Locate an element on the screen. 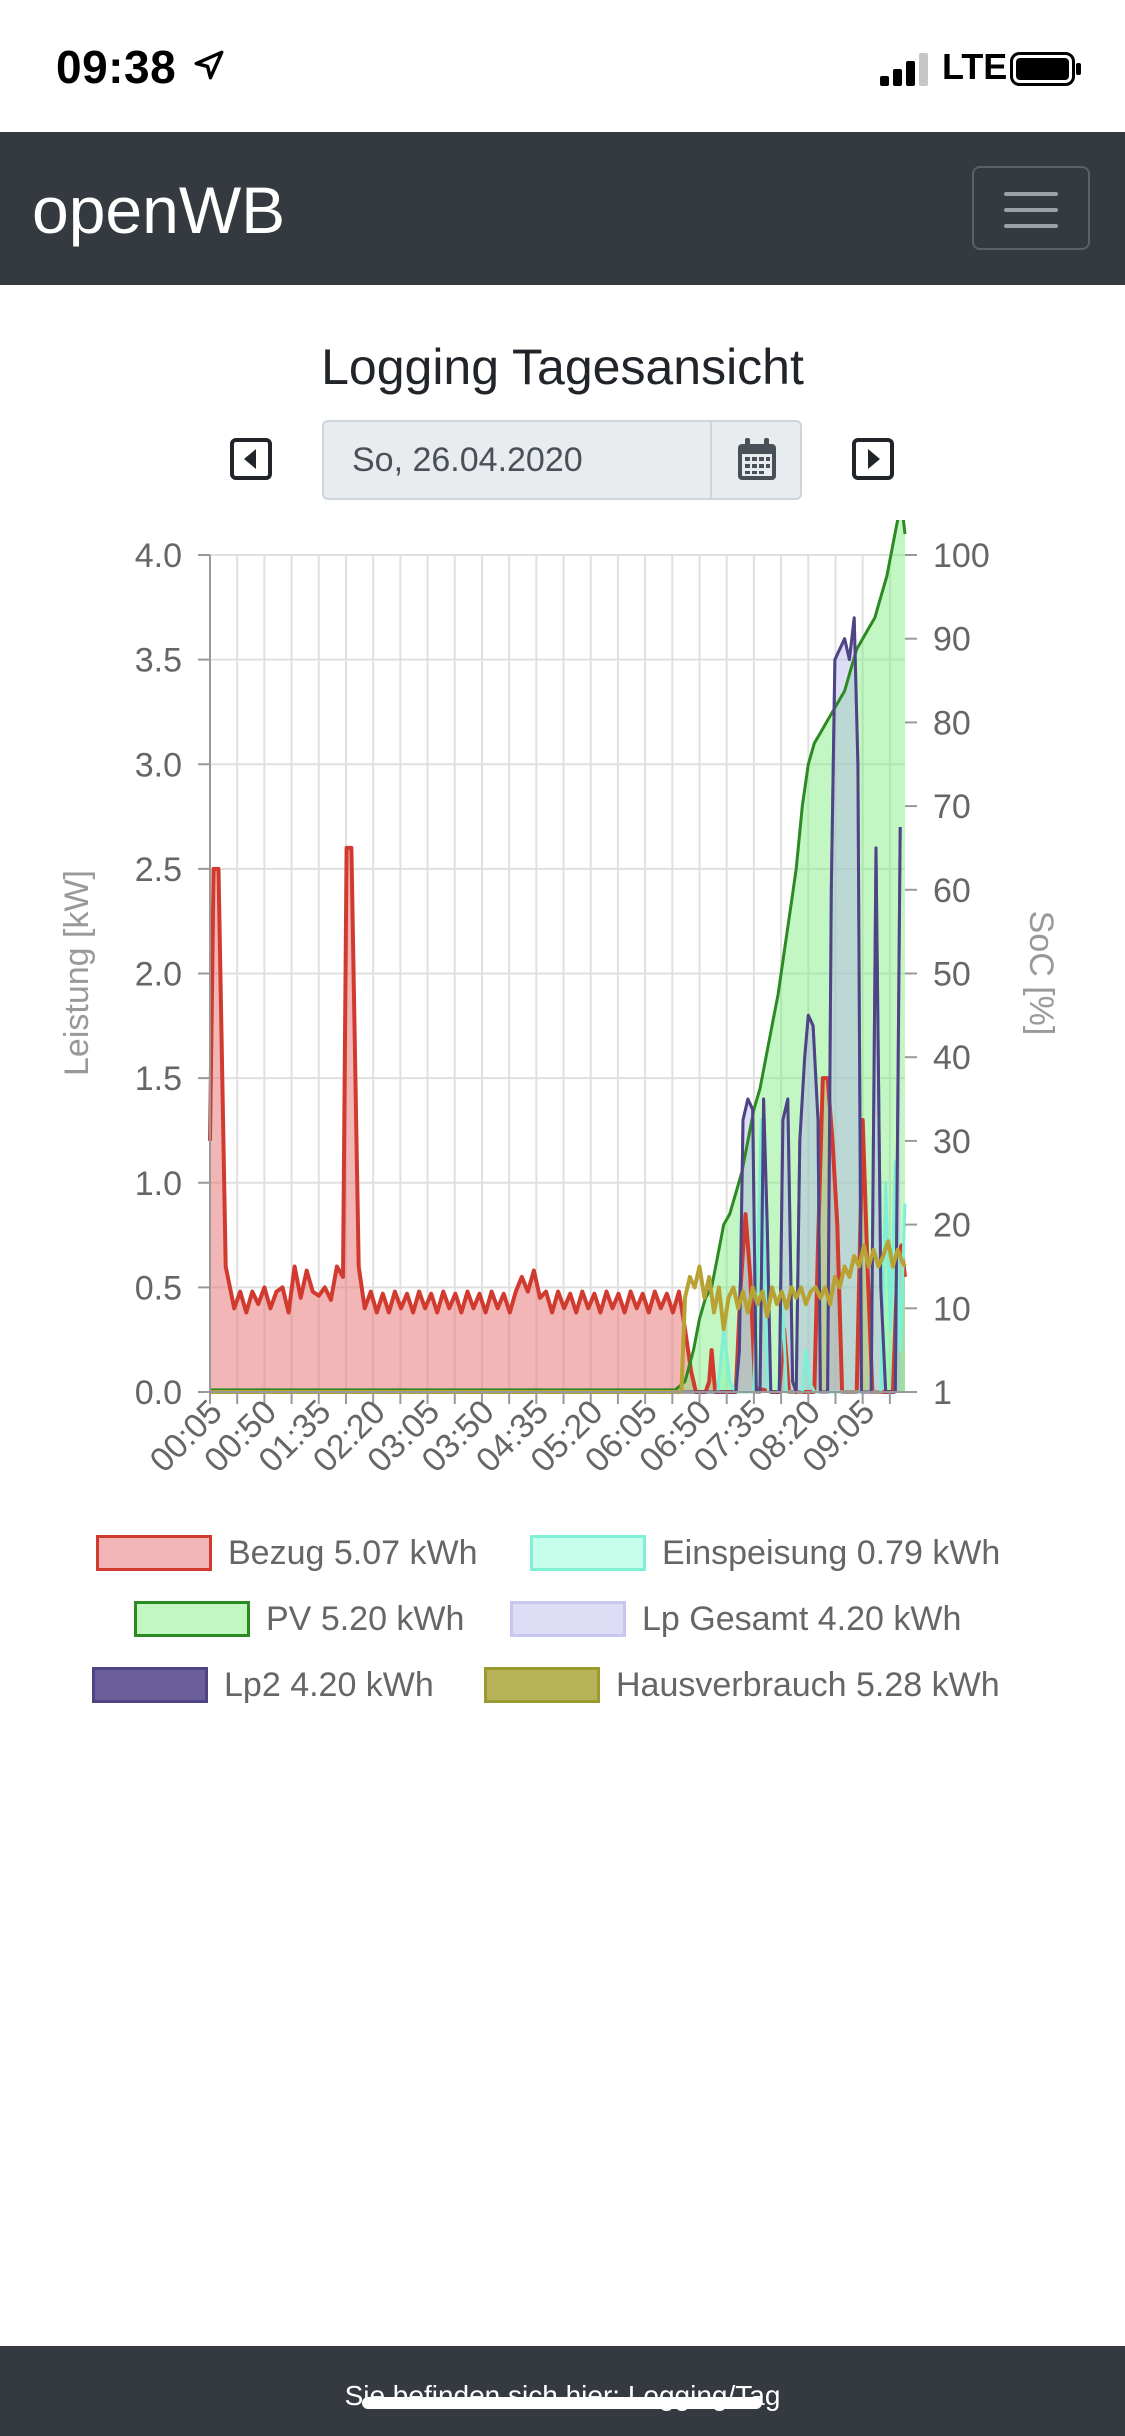 Image resolution: width=1125 pixels, height=2436 pixels. legend-item-hausverbrauch: Hausverbrauch 5.28 kWh is located at coordinates (742, 1685).